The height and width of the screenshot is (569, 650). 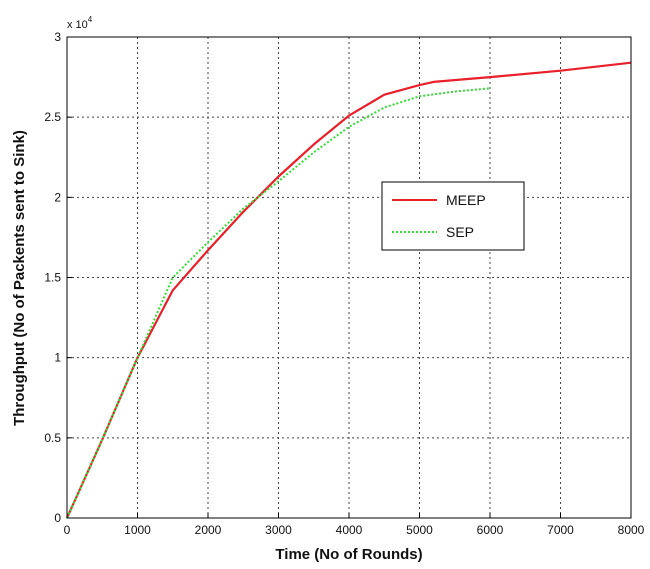 I want to click on y-tick-label: 0, so click(x=57, y=518).